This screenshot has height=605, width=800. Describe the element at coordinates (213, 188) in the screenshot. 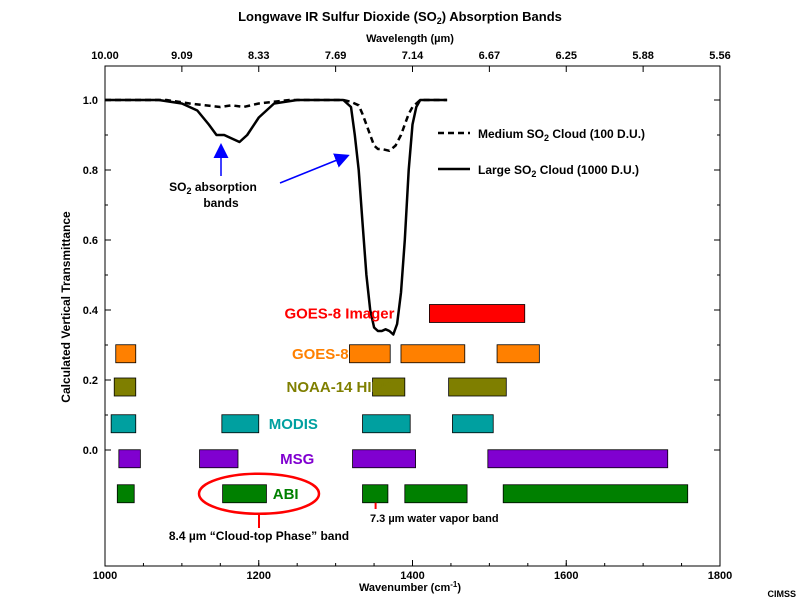

I see `so2-annotation: SO2 absorption` at that location.